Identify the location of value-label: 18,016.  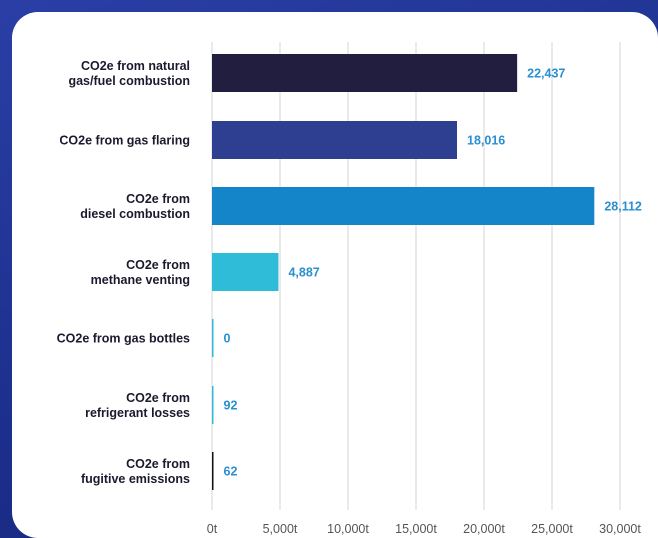
(486, 141).